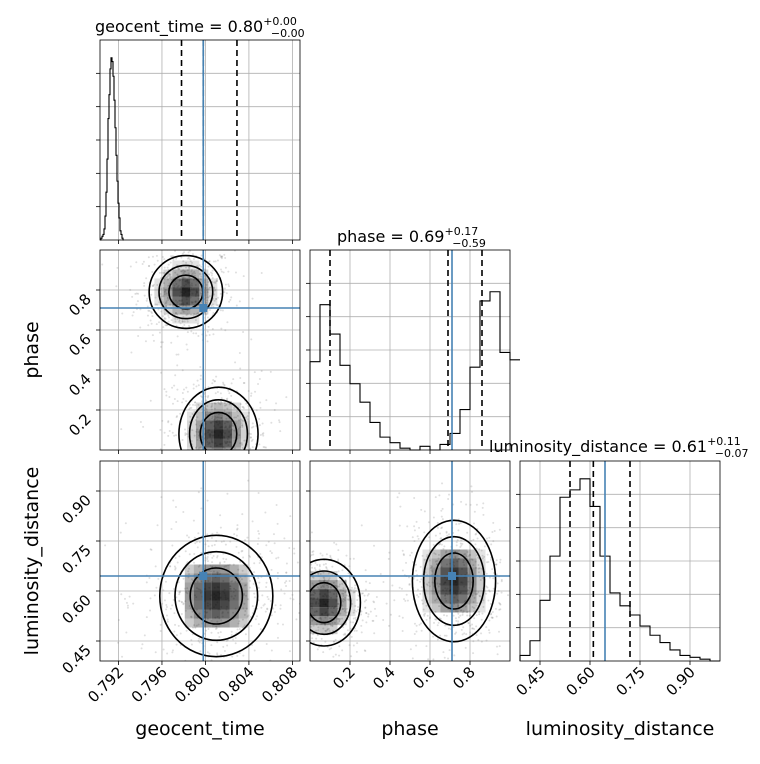 The height and width of the screenshot is (764, 760). What do you see at coordinates (216, 596) in the screenshot?
I see `contour-line` at bounding box center [216, 596].